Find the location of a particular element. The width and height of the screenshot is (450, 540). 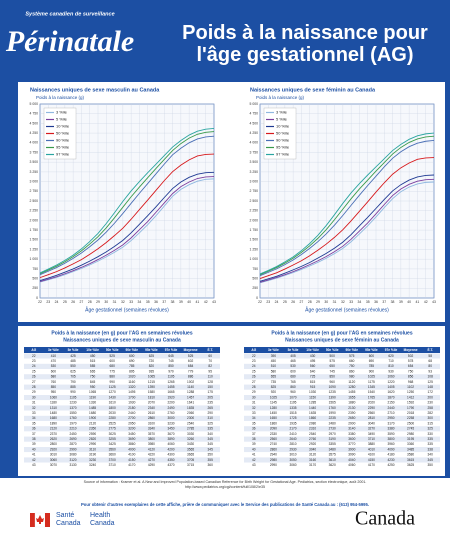

table-cell: 3705 is located at coordinates (190, 460).